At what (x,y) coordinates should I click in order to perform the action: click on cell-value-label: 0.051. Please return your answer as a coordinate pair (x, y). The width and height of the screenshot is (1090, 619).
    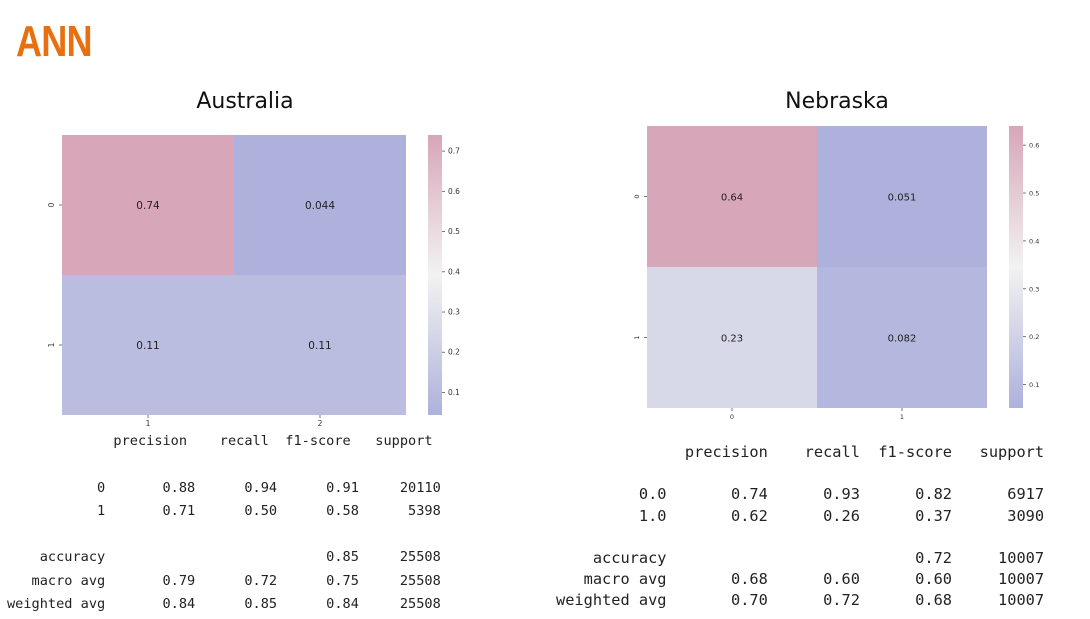
    Looking at the image, I should click on (902, 198).